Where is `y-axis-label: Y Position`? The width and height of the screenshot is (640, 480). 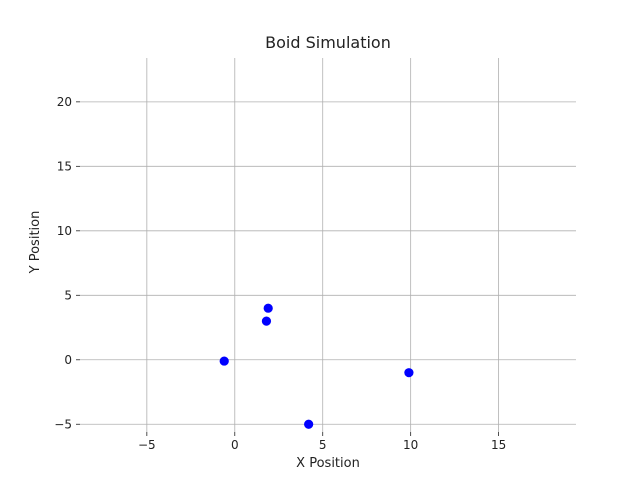 y-axis-label: Y Position is located at coordinates (35, 243).